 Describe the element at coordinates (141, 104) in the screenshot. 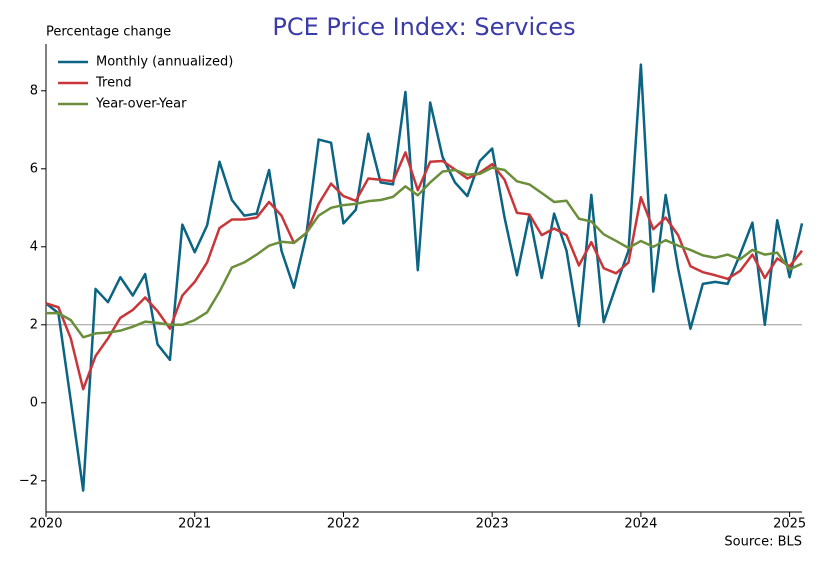

I see `legend-label: Year-over-Year` at that location.